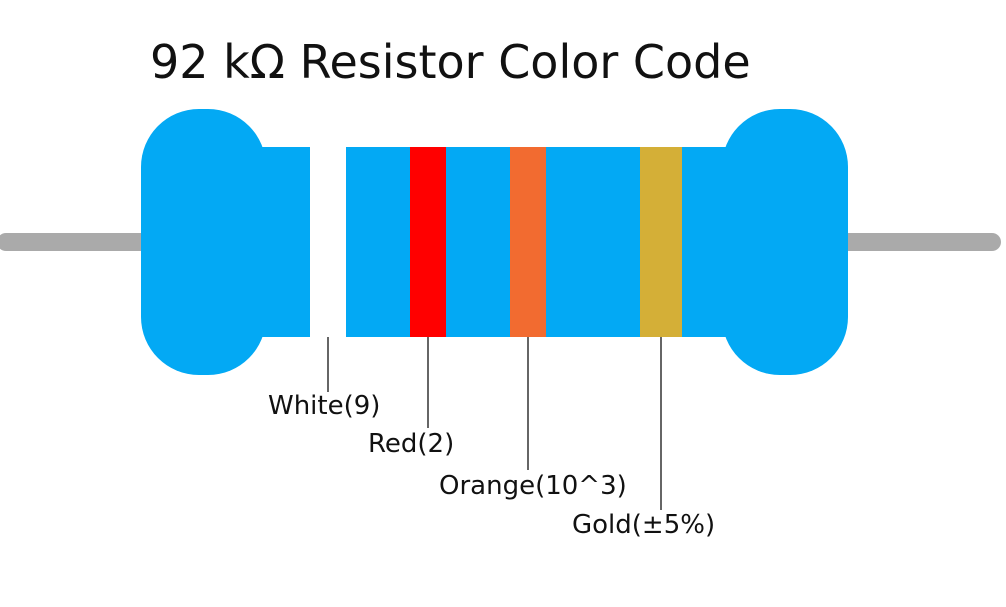 The width and height of the screenshot is (1006, 607). What do you see at coordinates (411, 444) in the screenshot?
I see `band-label-red: Red(2)` at bounding box center [411, 444].